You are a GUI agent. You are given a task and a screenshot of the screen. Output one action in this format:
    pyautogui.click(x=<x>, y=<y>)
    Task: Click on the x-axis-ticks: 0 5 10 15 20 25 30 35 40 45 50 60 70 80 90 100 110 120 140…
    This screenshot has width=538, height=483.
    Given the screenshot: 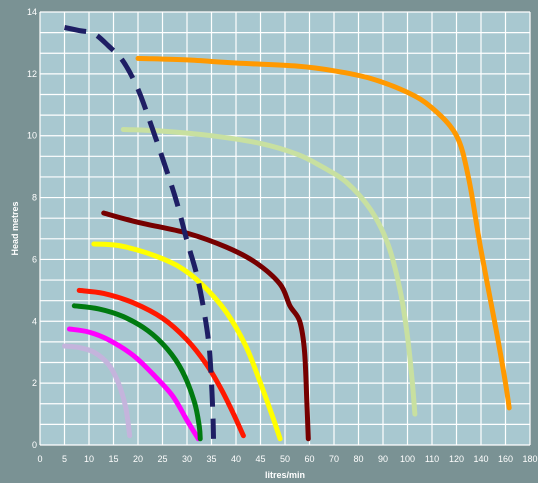 What is the action you would take?
    pyautogui.click(x=287, y=459)
    